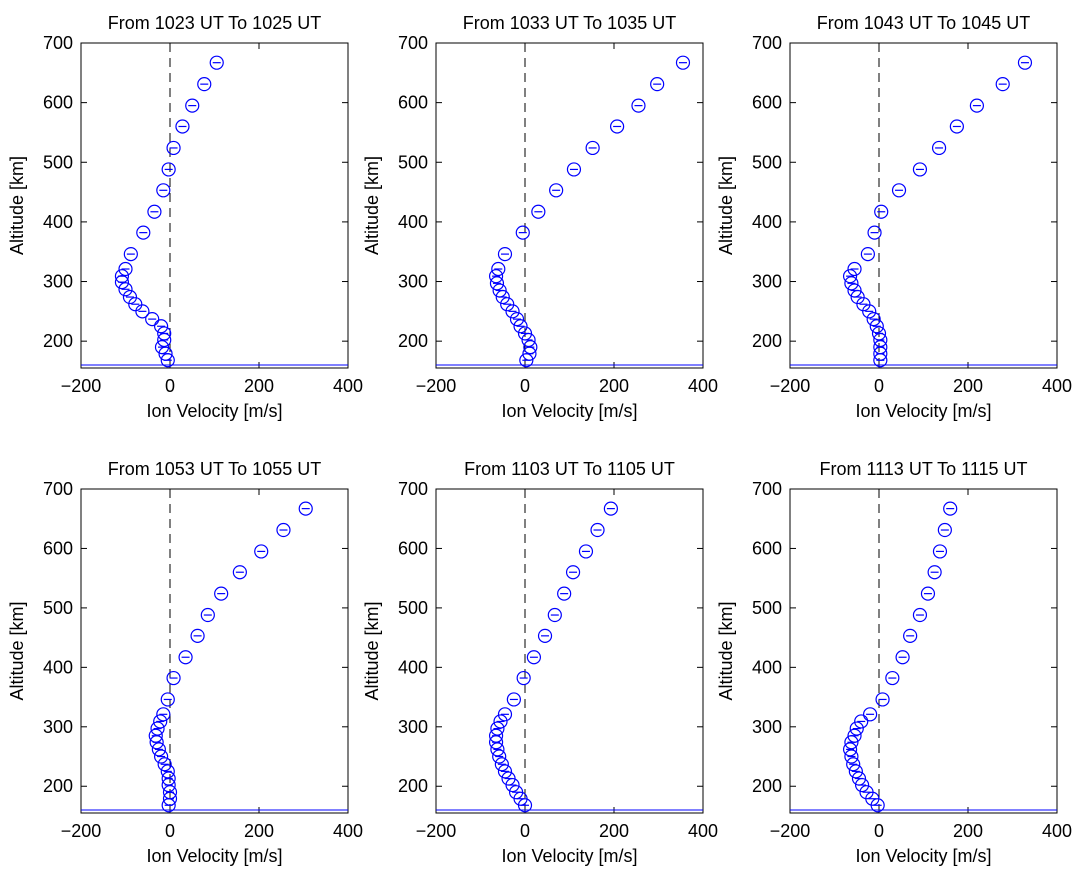  What do you see at coordinates (569, 469) in the screenshot?
I see `subplot-title: From 1103 UT To 1105 UT` at bounding box center [569, 469].